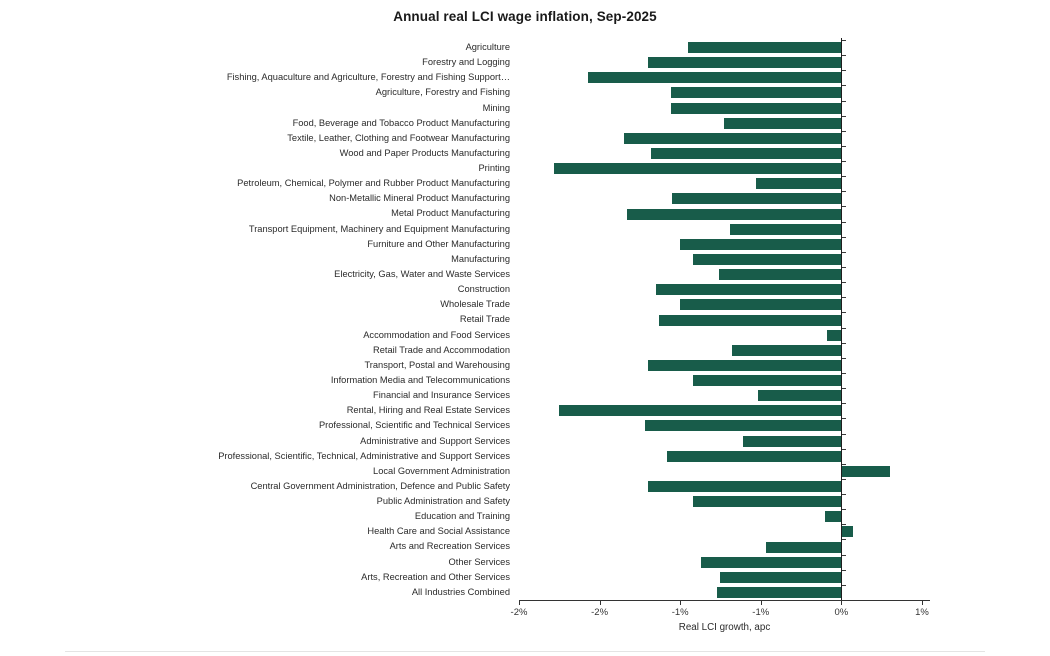 The width and height of the screenshot is (1050, 656). What do you see at coordinates (480, 258) in the screenshot?
I see `category-label: Manufacturing` at bounding box center [480, 258].